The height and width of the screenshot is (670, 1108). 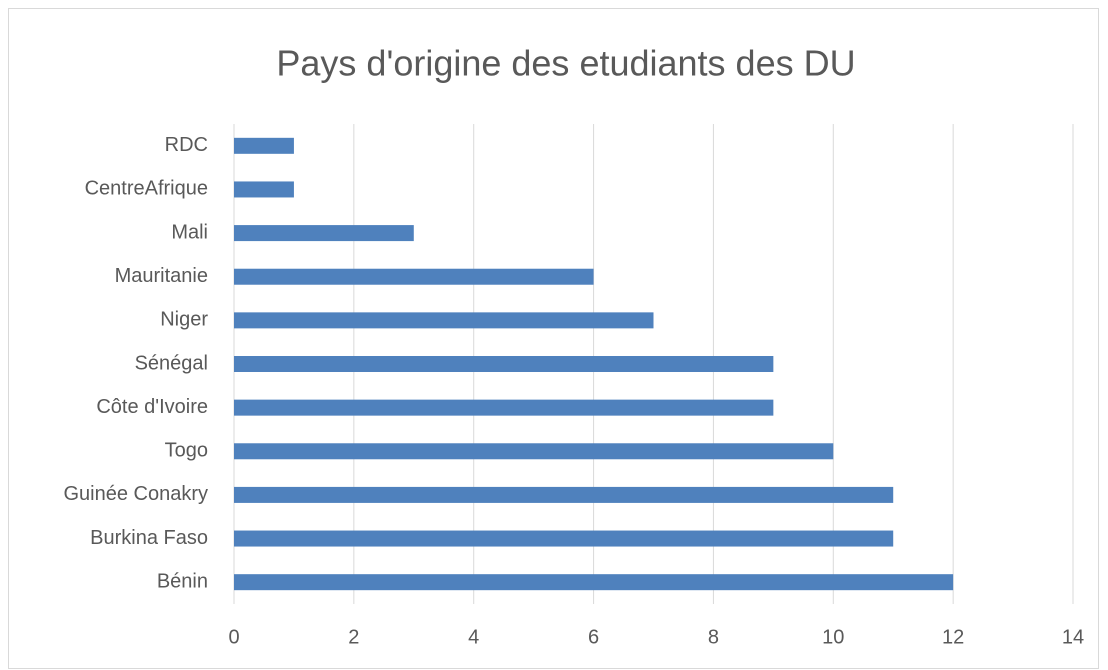 I want to click on y-tick-label: Mauritanie, so click(x=161, y=276).